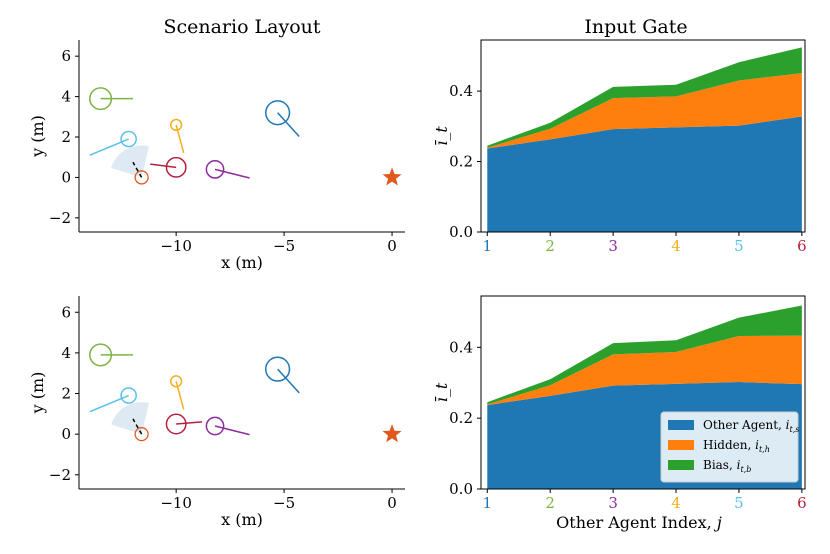 The image size is (830, 554). What do you see at coordinates (751, 426) in the screenshot?
I see `legend-label: Other Agent, it,s` at bounding box center [751, 426].